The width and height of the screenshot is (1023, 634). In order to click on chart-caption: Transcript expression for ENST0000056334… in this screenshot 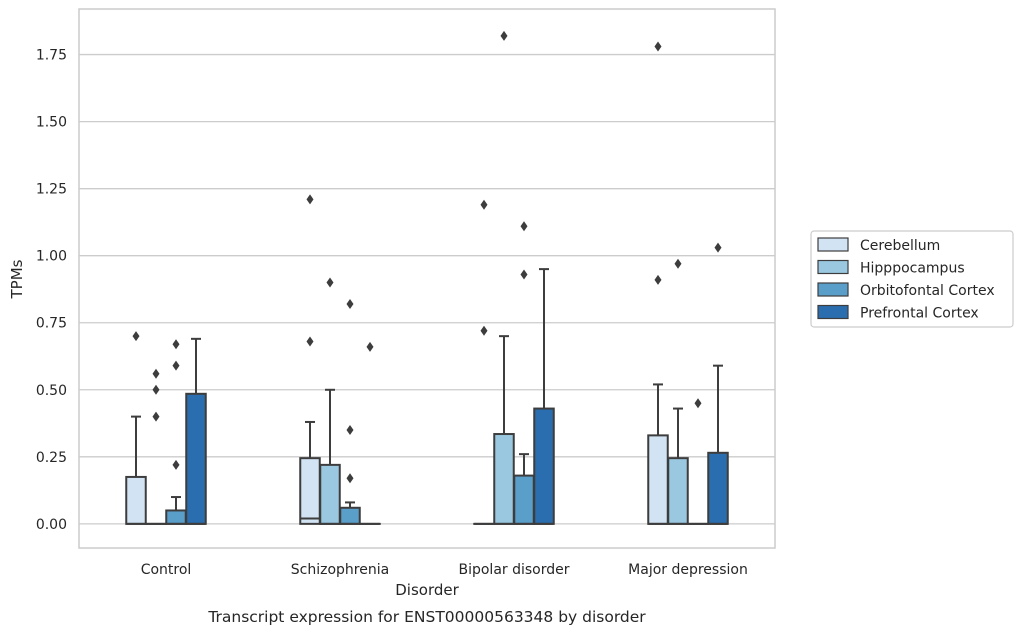, I will do `click(426, 617)`.